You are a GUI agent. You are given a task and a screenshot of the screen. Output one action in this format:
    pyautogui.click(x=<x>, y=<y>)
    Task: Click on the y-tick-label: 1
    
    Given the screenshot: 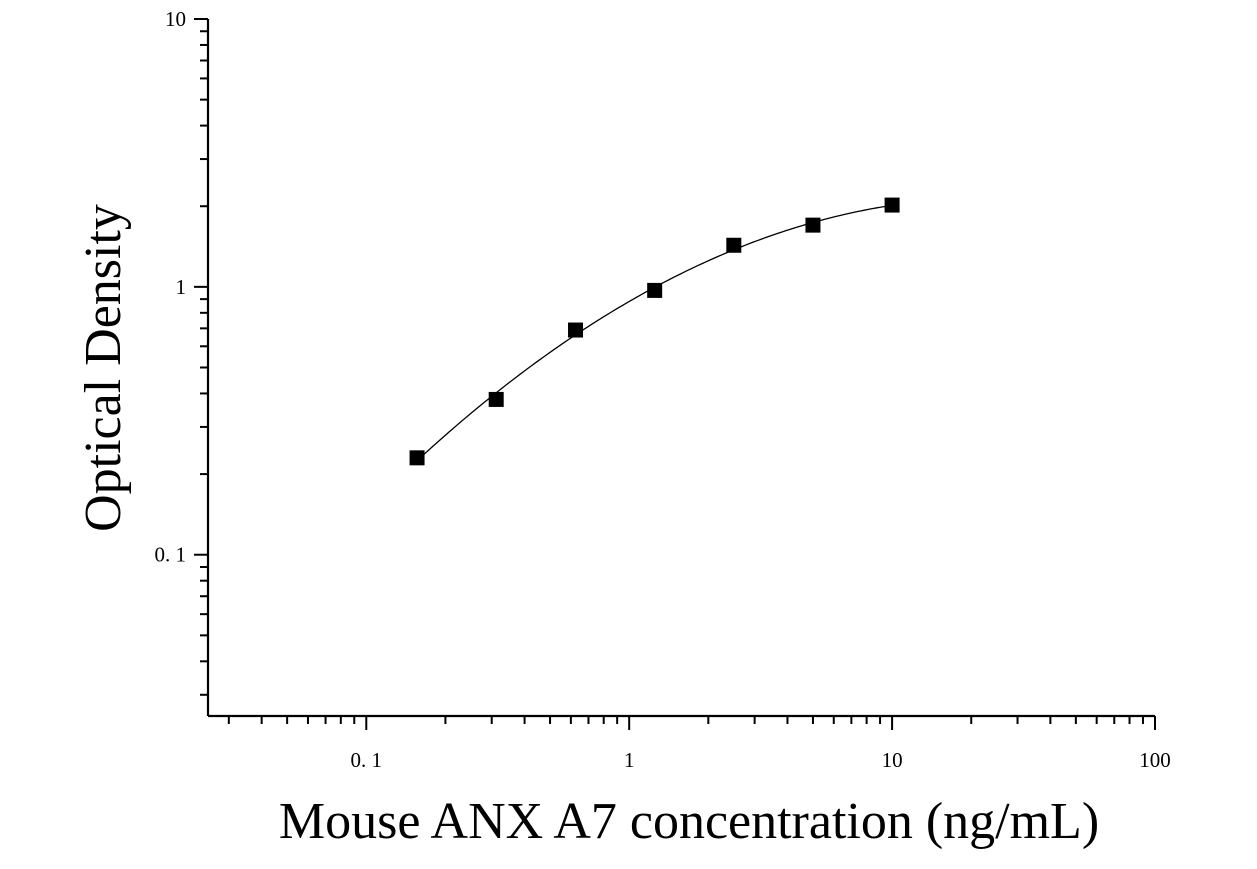 What is the action you would take?
    pyautogui.click(x=181, y=287)
    